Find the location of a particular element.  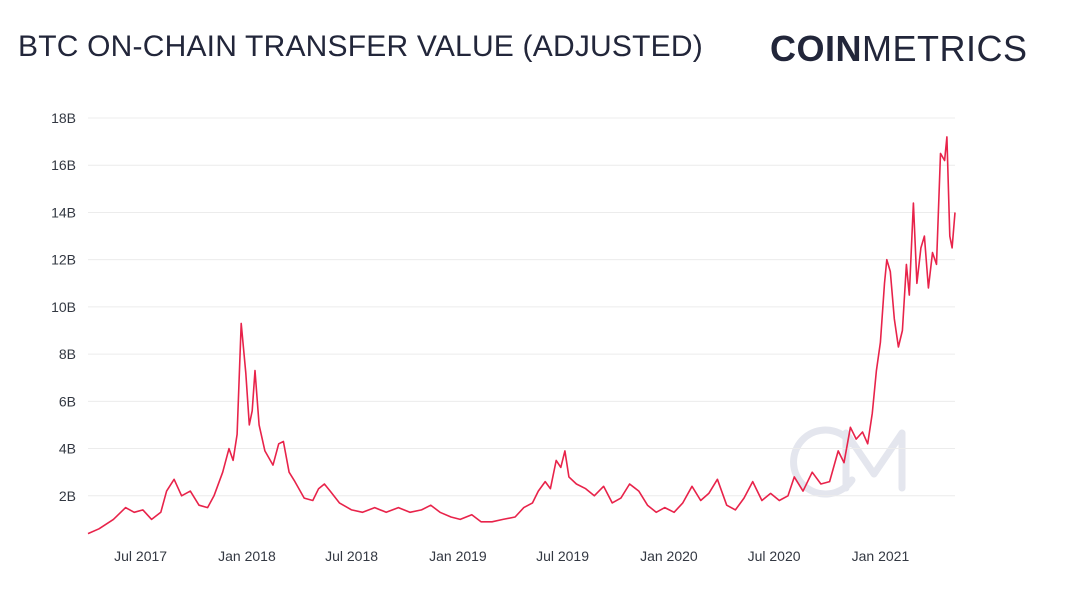

x-tick-label: Jul 2017 is located at coordinates (140, 556).